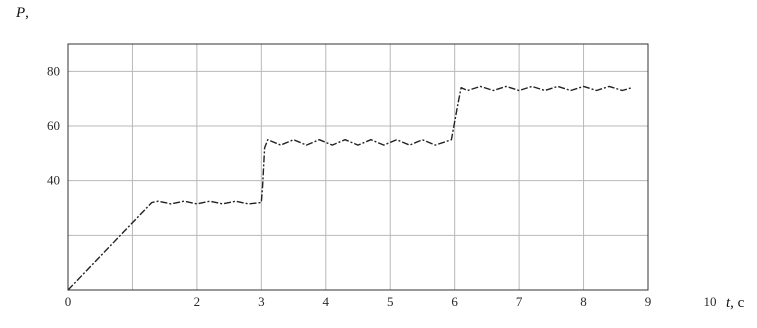 This screenshot has height=328, width=757. Describe the element at coordinates (53, 70) in the screenshot. I see `y-tick-label: 80` at that location.